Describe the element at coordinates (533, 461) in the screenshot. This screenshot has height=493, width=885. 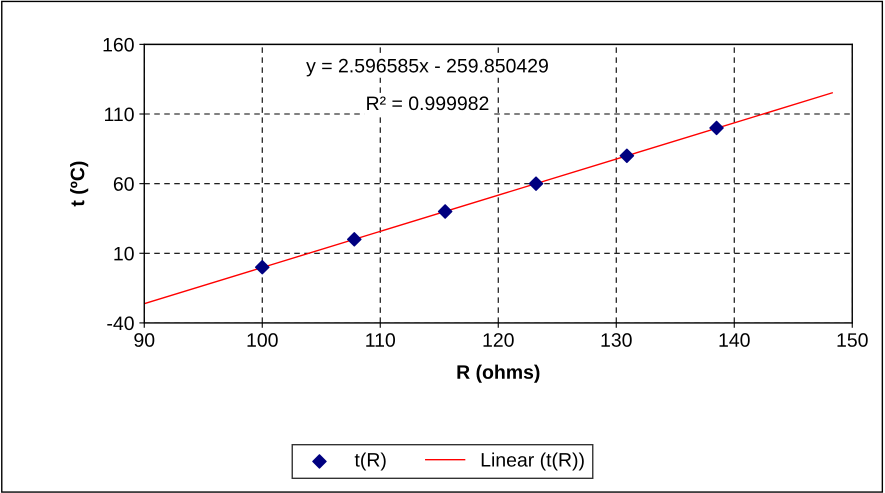
I see `legend-label: Linear (t(R))` at that location.